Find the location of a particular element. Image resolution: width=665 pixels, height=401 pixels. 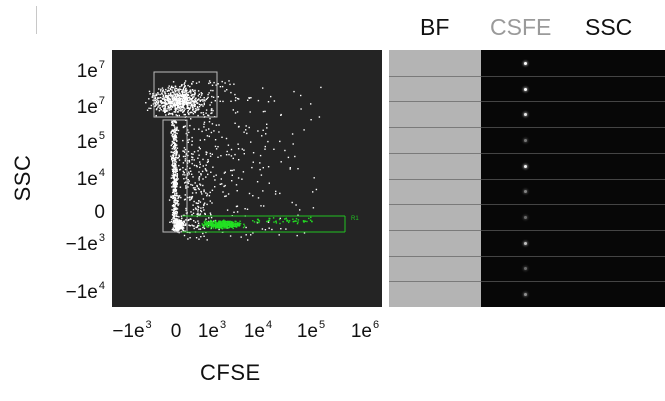

gate-upper is located at coordinates (185, 94).